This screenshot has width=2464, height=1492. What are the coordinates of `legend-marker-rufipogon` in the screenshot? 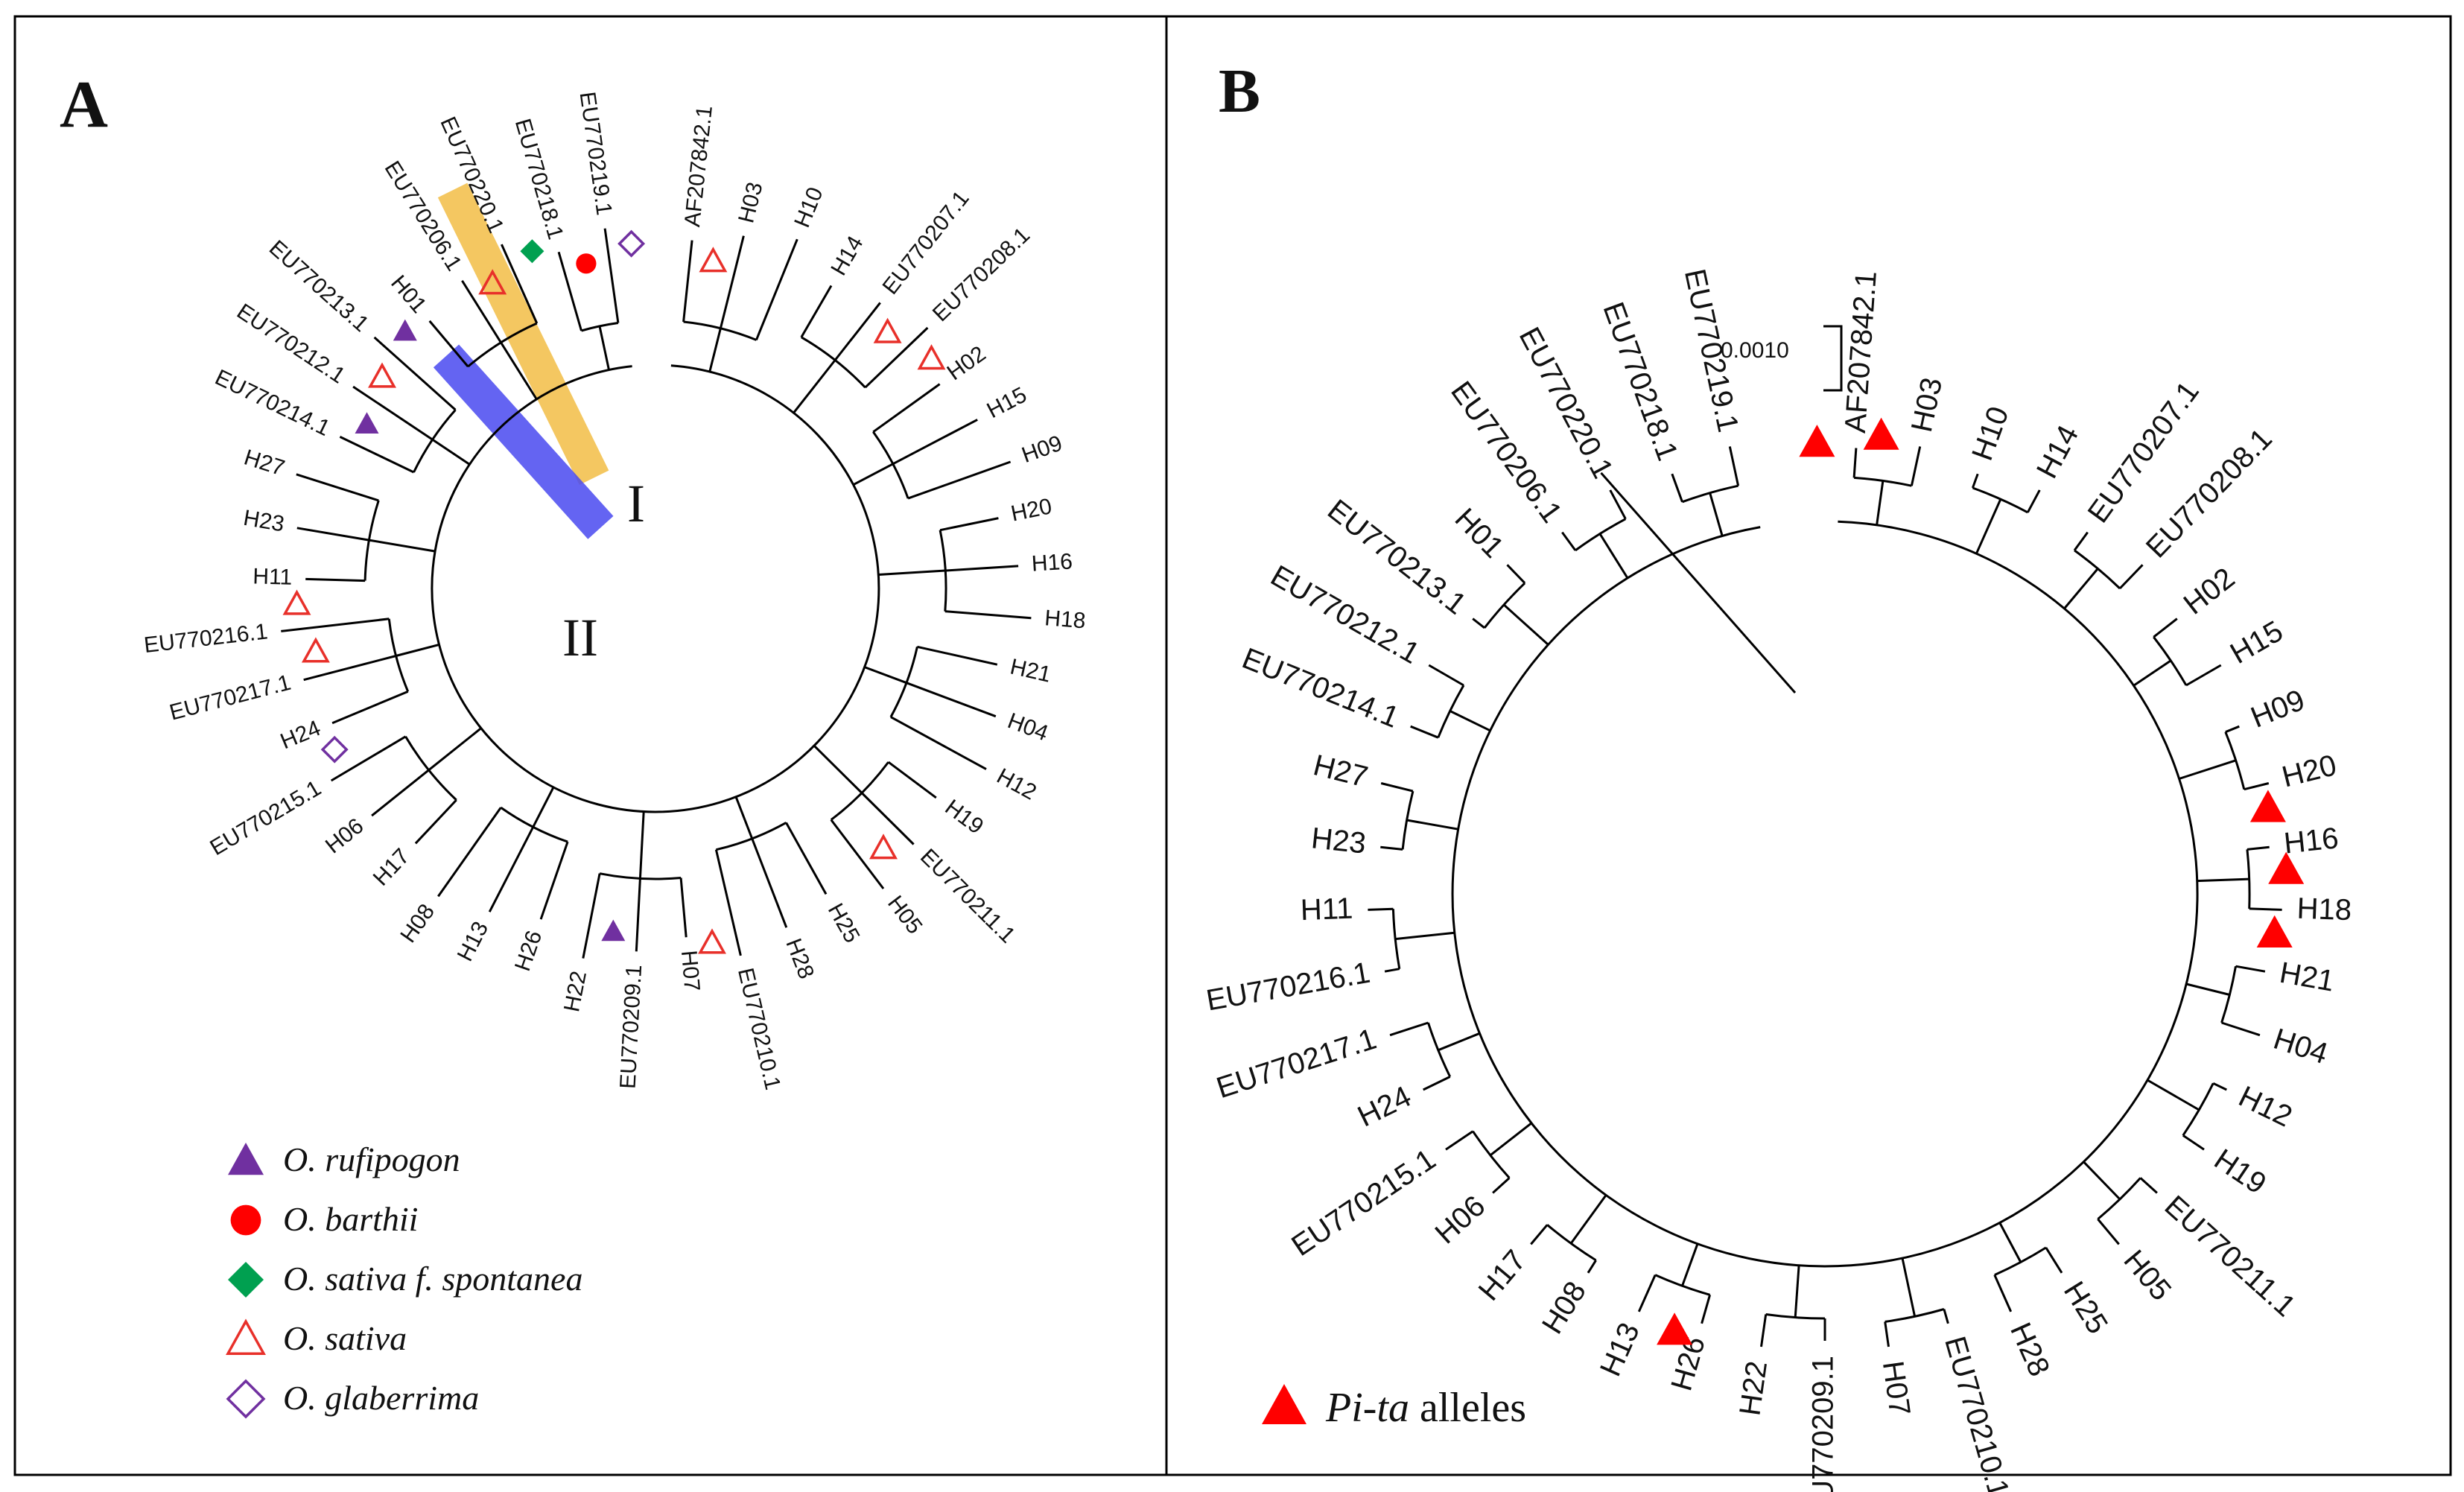 It's located at (246, 1159).